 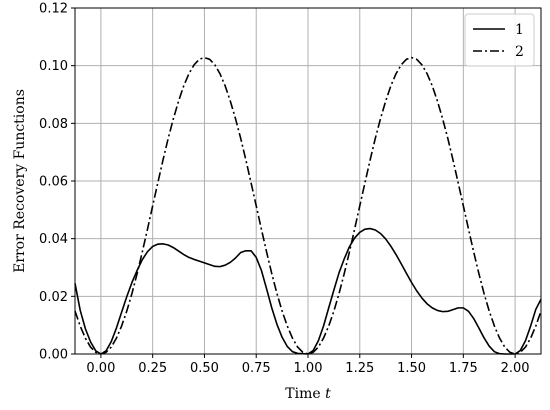 What do you see at coordinates (359, 368) in the screenshot?
I see `x-tick-label: 1.25` at bounding box center [359, 368].